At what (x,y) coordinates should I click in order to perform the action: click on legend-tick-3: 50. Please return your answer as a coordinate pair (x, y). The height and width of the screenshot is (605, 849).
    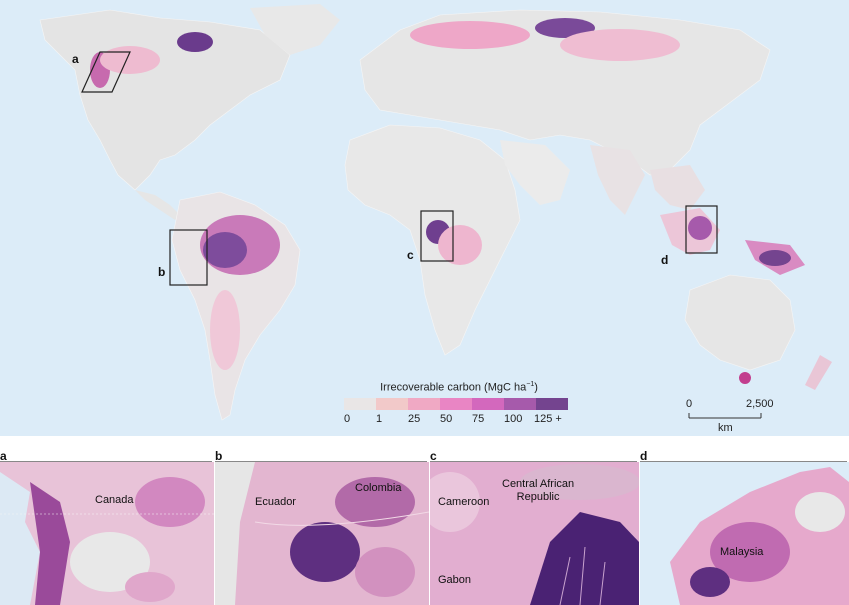
    Looking at the image, I should click on (446, 418).